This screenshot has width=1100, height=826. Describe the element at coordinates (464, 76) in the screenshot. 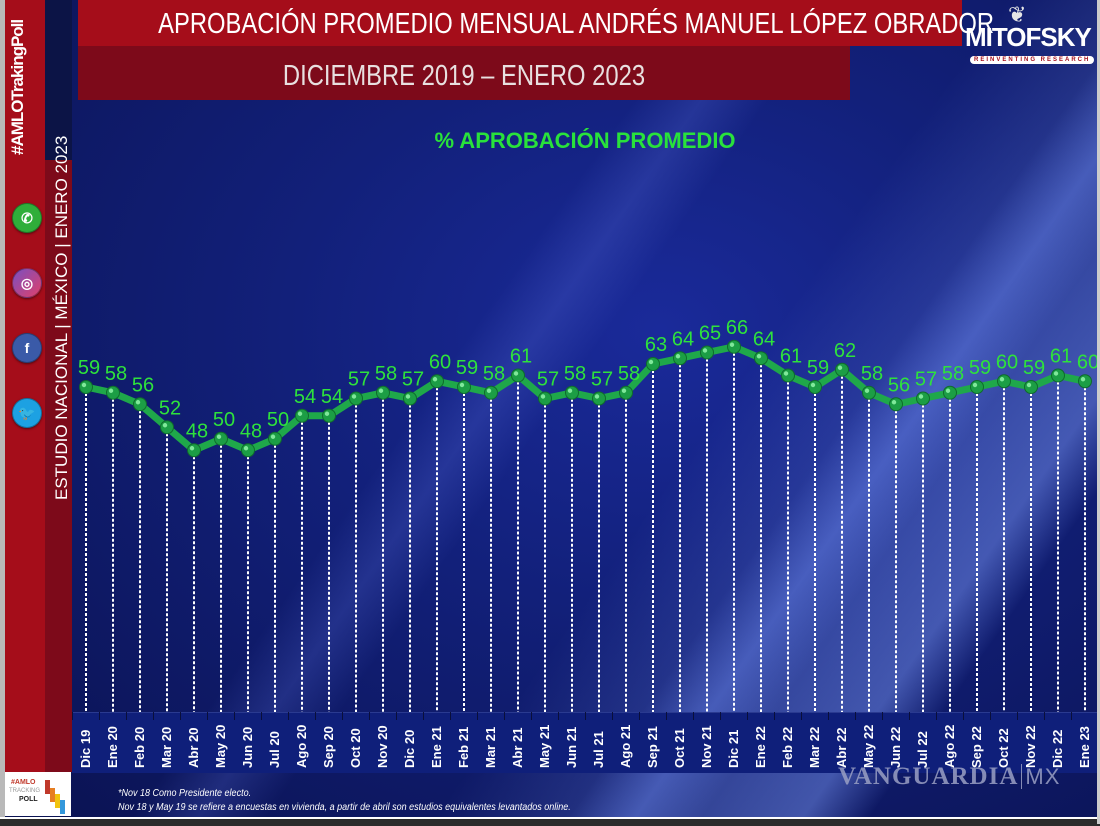

I see `date-range: DICIEMBRE 2019 – ENERO 2023` at that location.